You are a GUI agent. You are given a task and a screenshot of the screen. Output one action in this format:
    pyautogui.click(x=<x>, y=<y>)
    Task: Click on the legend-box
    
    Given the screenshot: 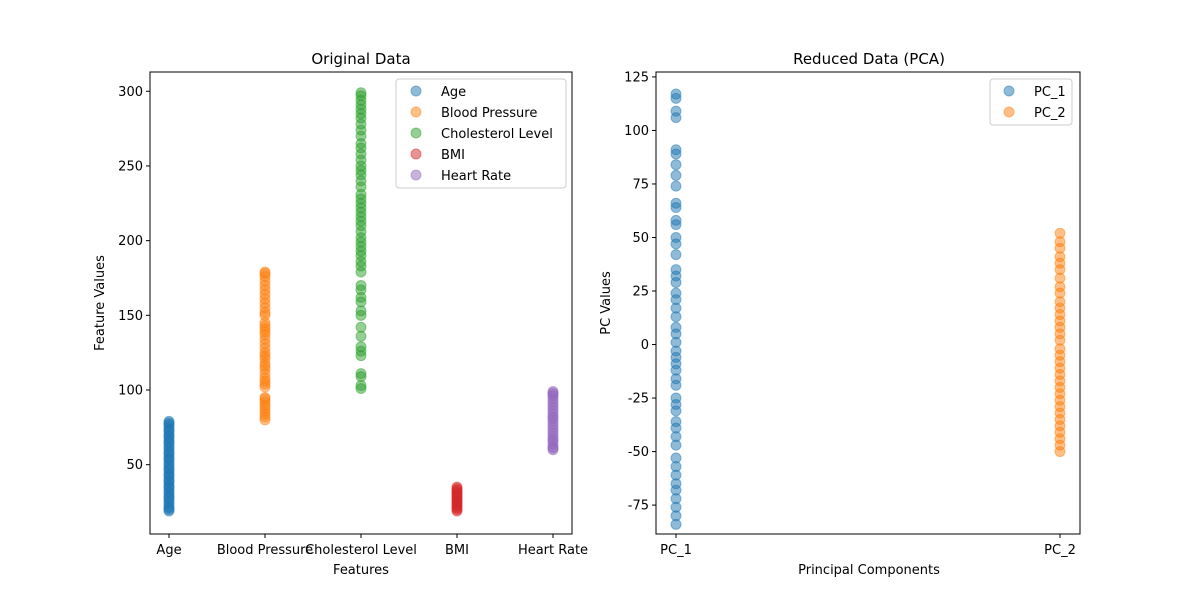 What is the action you would take?
    pyautogui.click(x=481, y=133)
    